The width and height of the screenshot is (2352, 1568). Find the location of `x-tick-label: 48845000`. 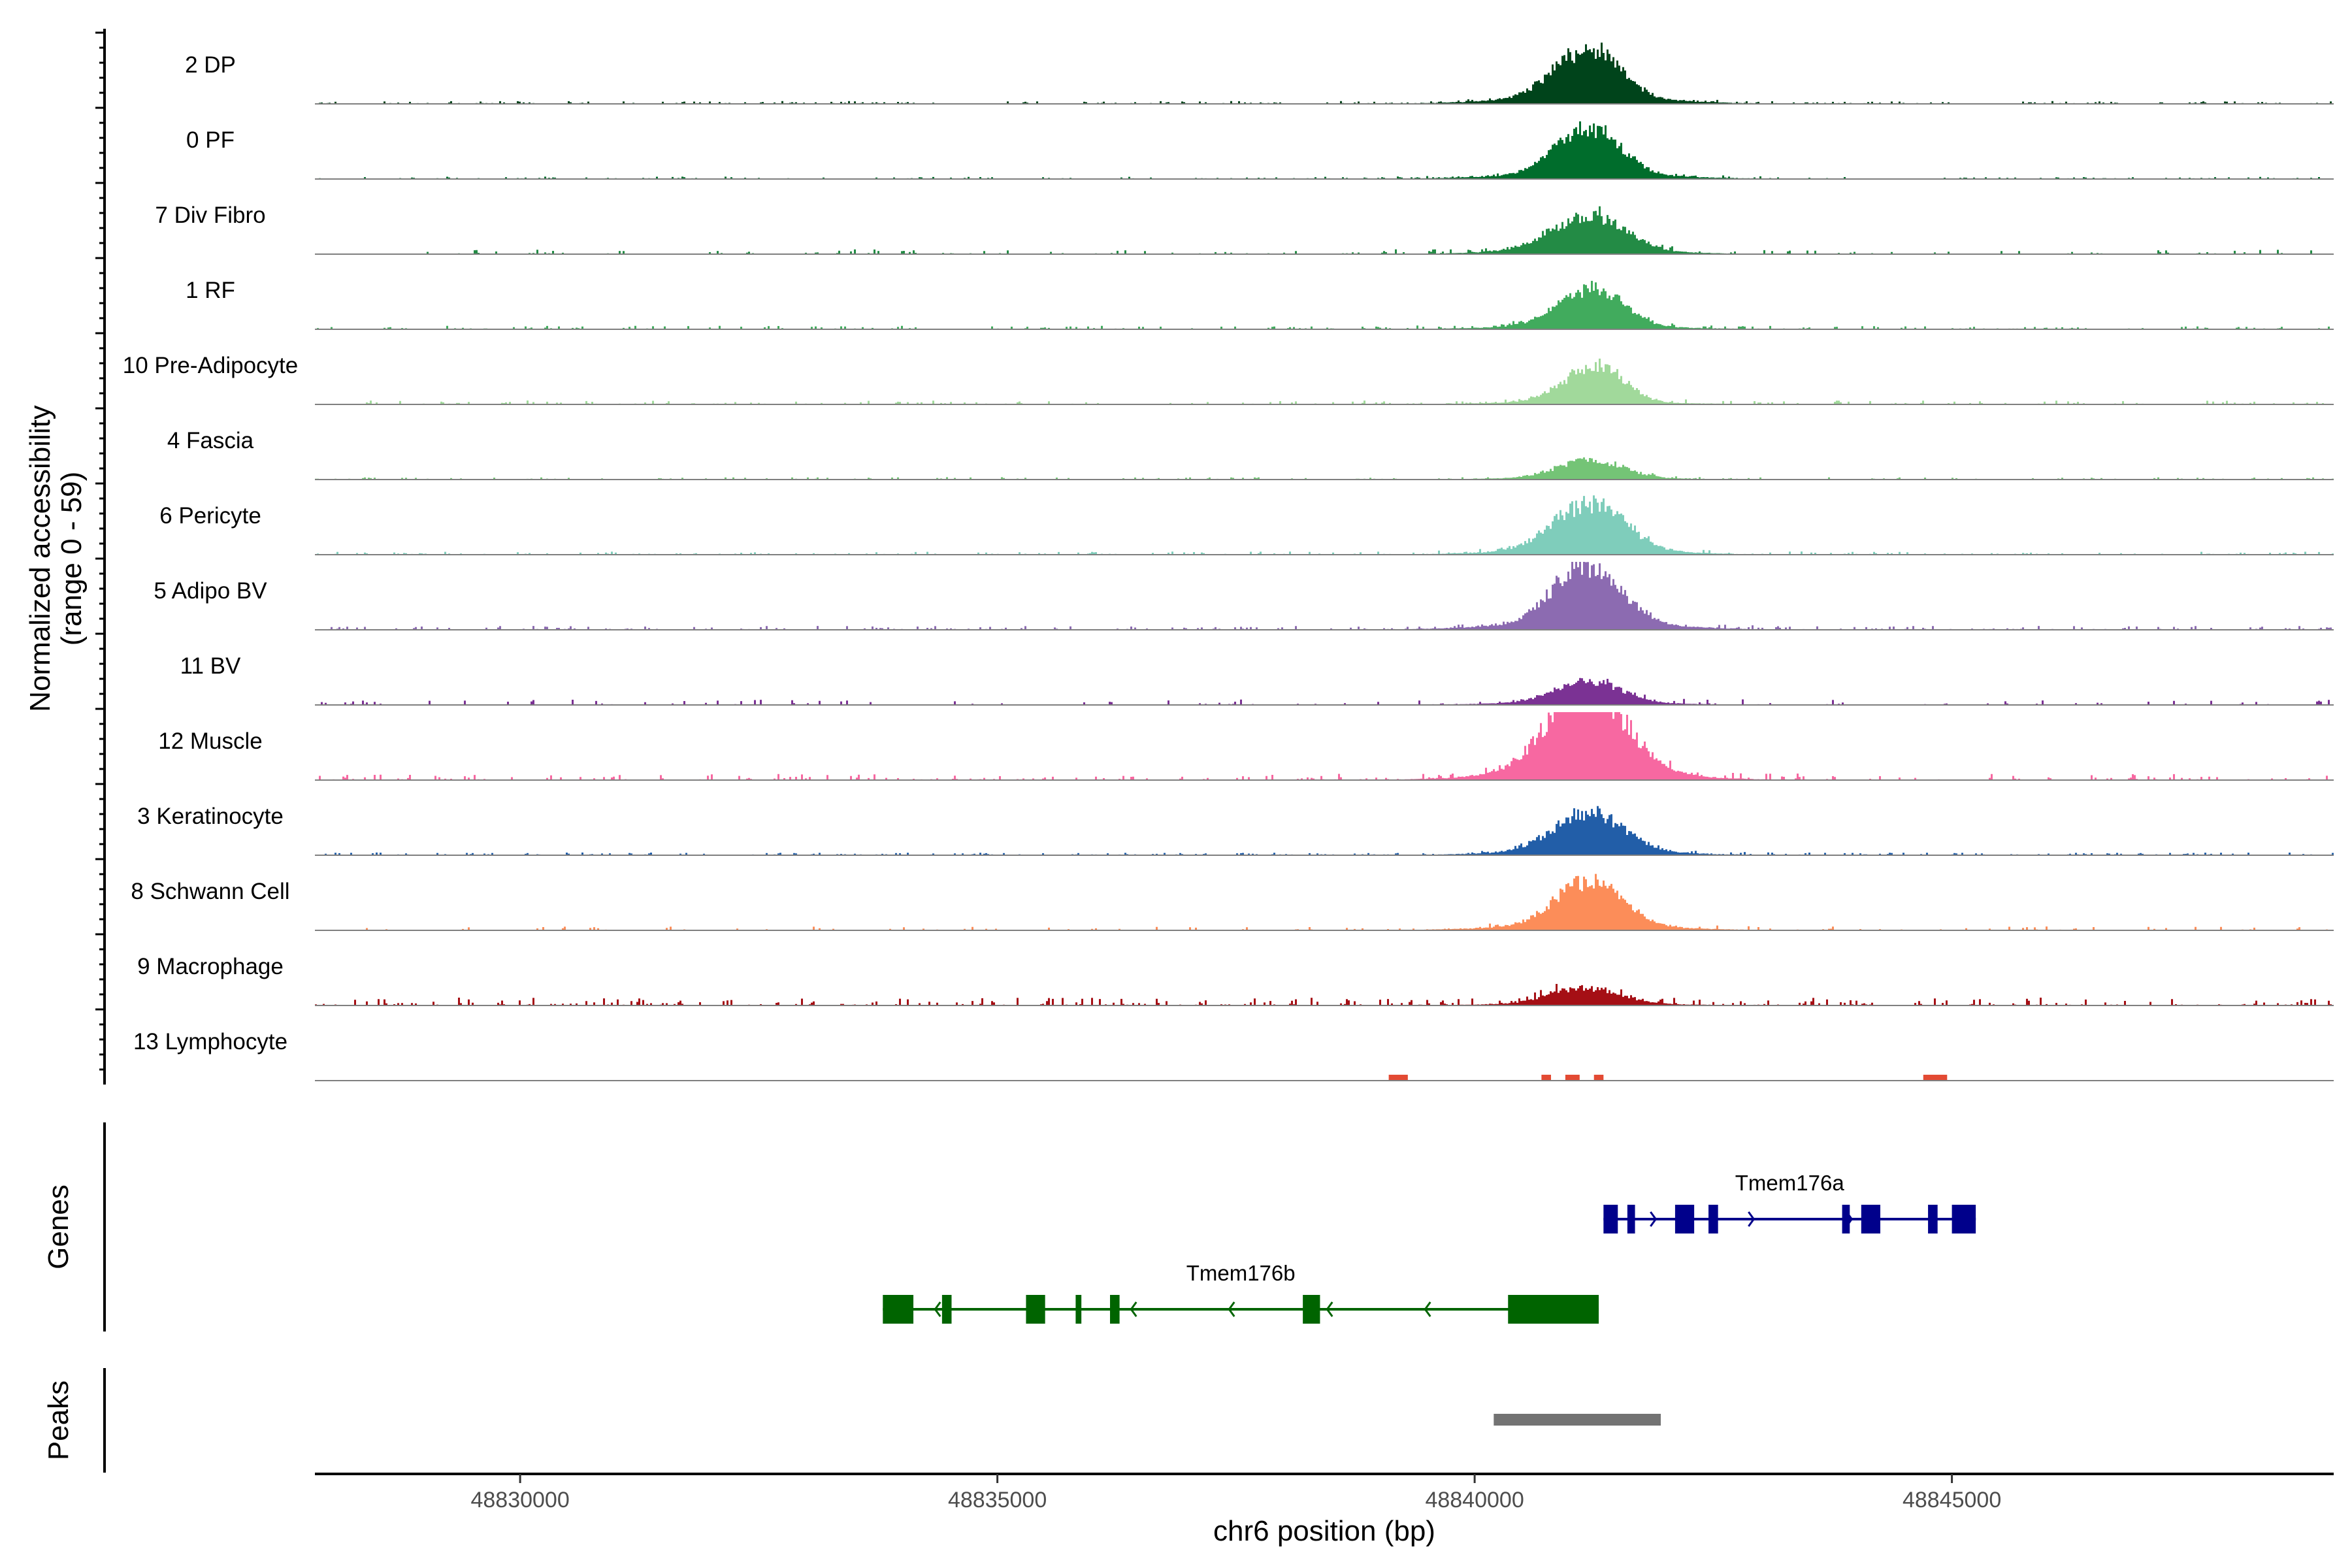

x-tick-label: 48845000 is located at coordinates (1952, 1500).